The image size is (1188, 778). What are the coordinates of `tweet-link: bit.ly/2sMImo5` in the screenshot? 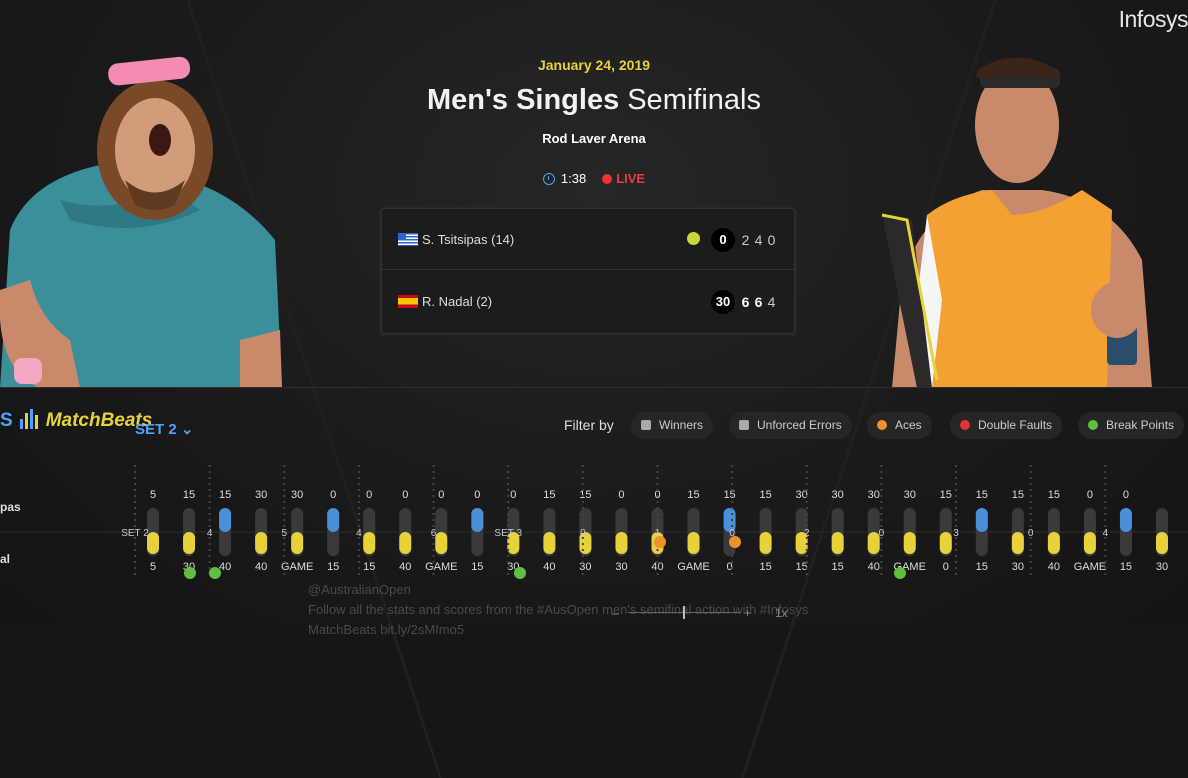 It's located at (422, 629).